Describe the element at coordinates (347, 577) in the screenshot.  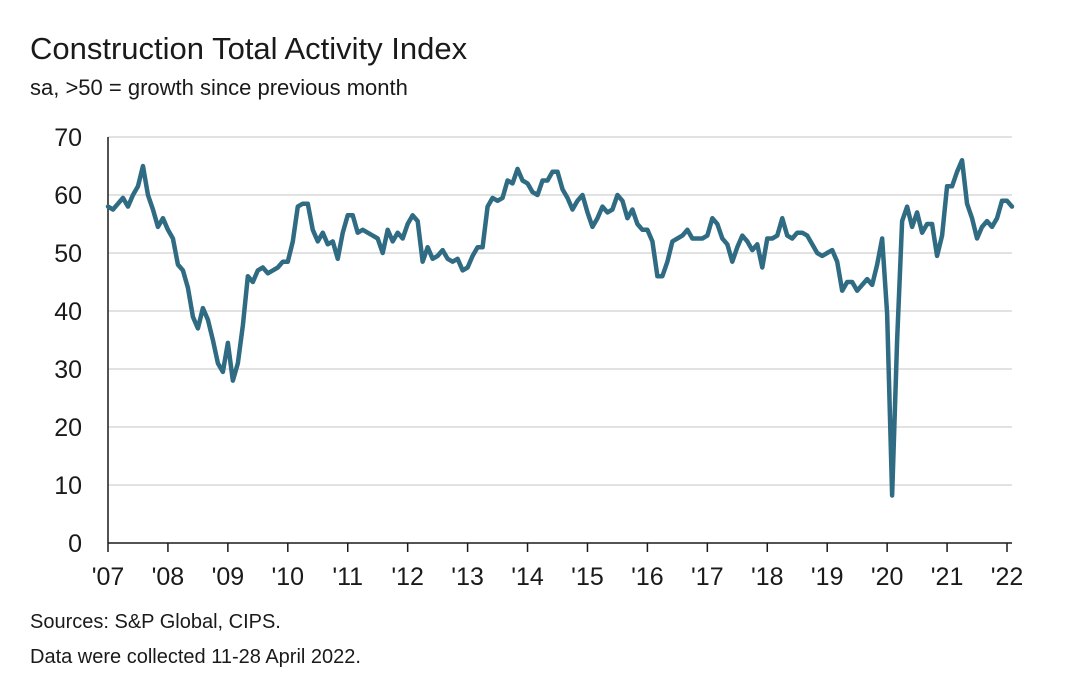
I see `x-tick-label: '11` at that location.